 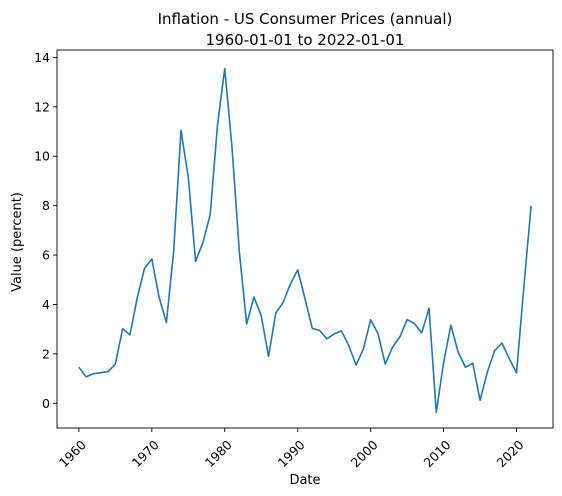 What do you see at coordinates (42, 106) in the screenshot?
I see `y-tick-label: 12` at bounding box center [42, 106].